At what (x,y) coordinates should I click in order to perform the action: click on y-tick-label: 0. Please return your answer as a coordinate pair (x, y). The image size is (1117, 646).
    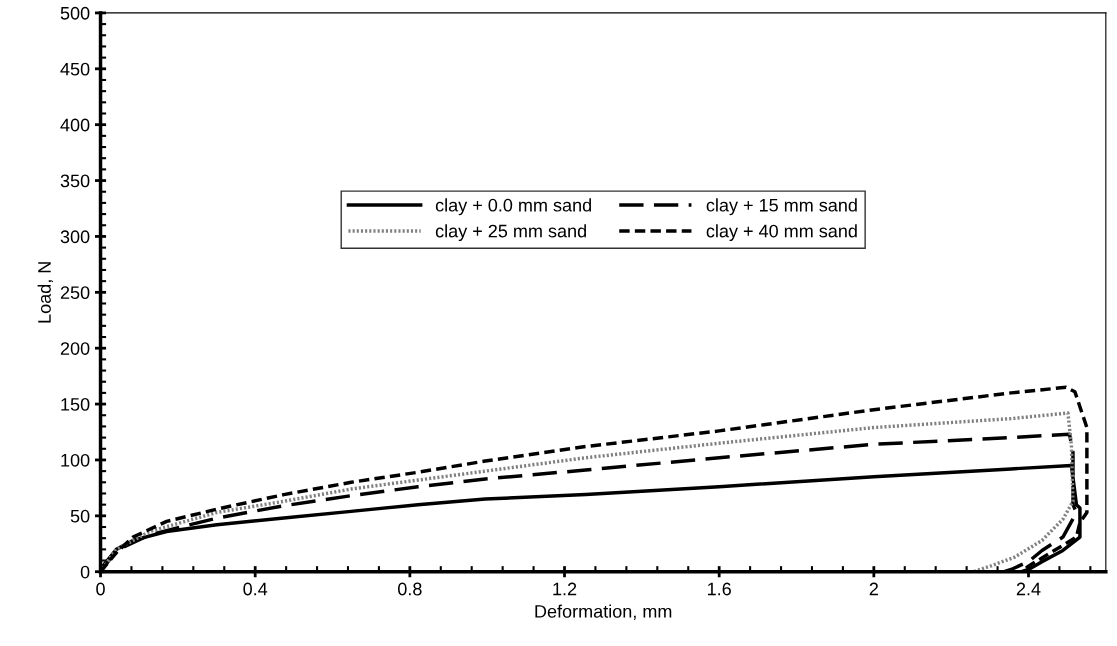
    Looking at the image, I should click on (85, 572).